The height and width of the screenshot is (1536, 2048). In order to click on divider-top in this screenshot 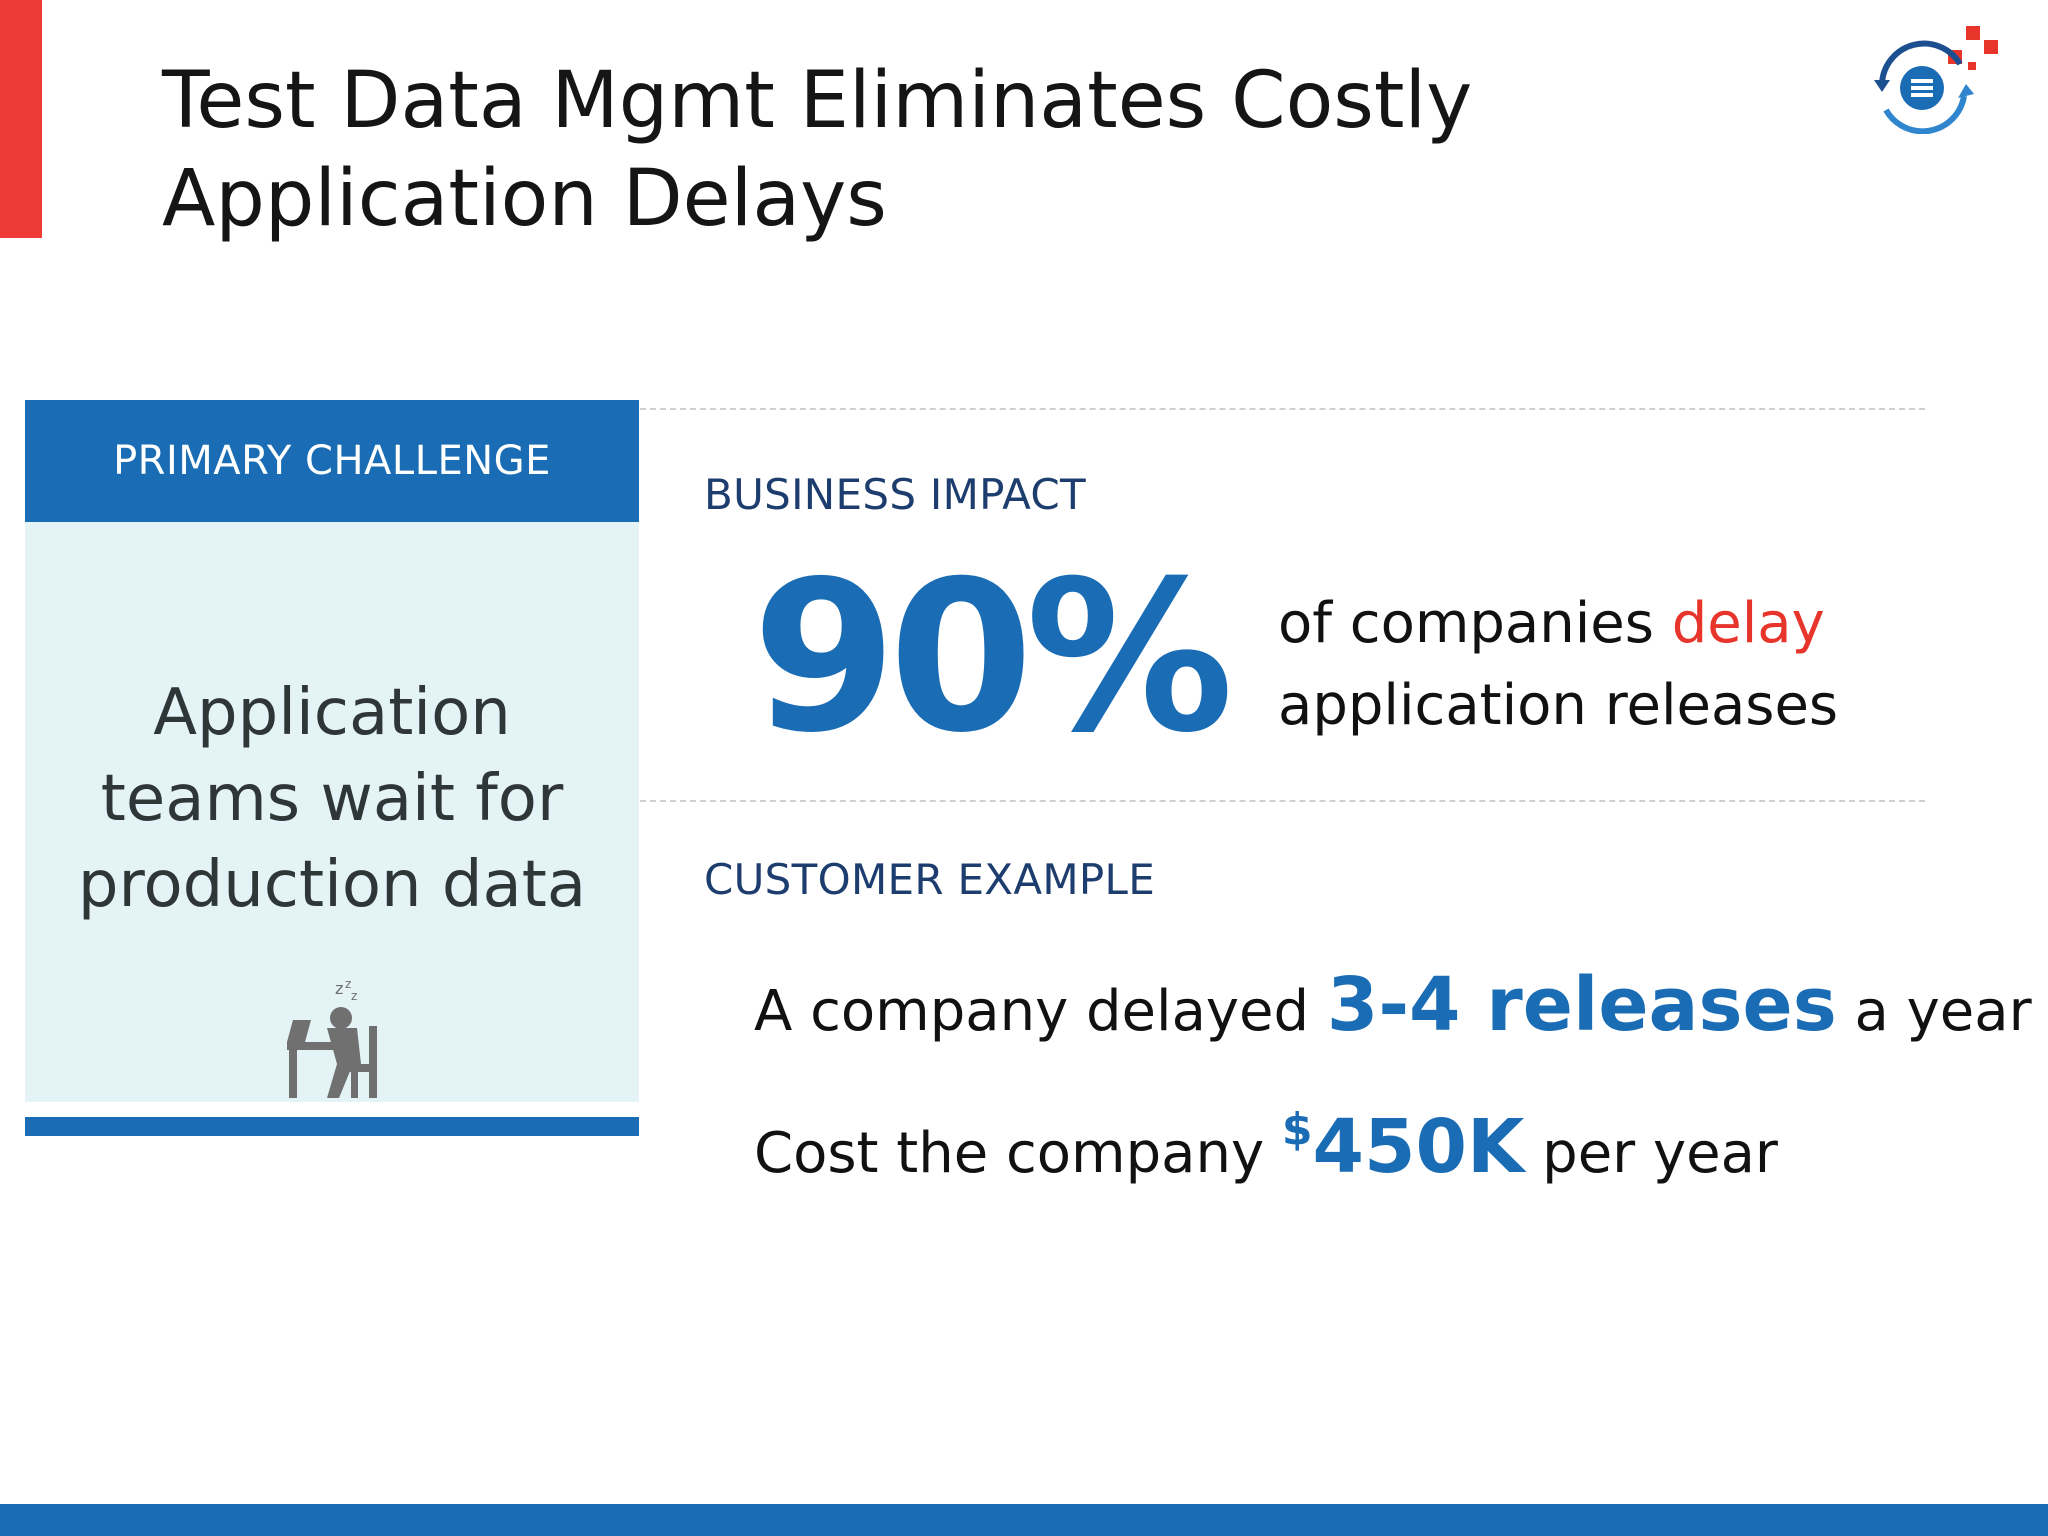, I will do `click(1282, 409)`.